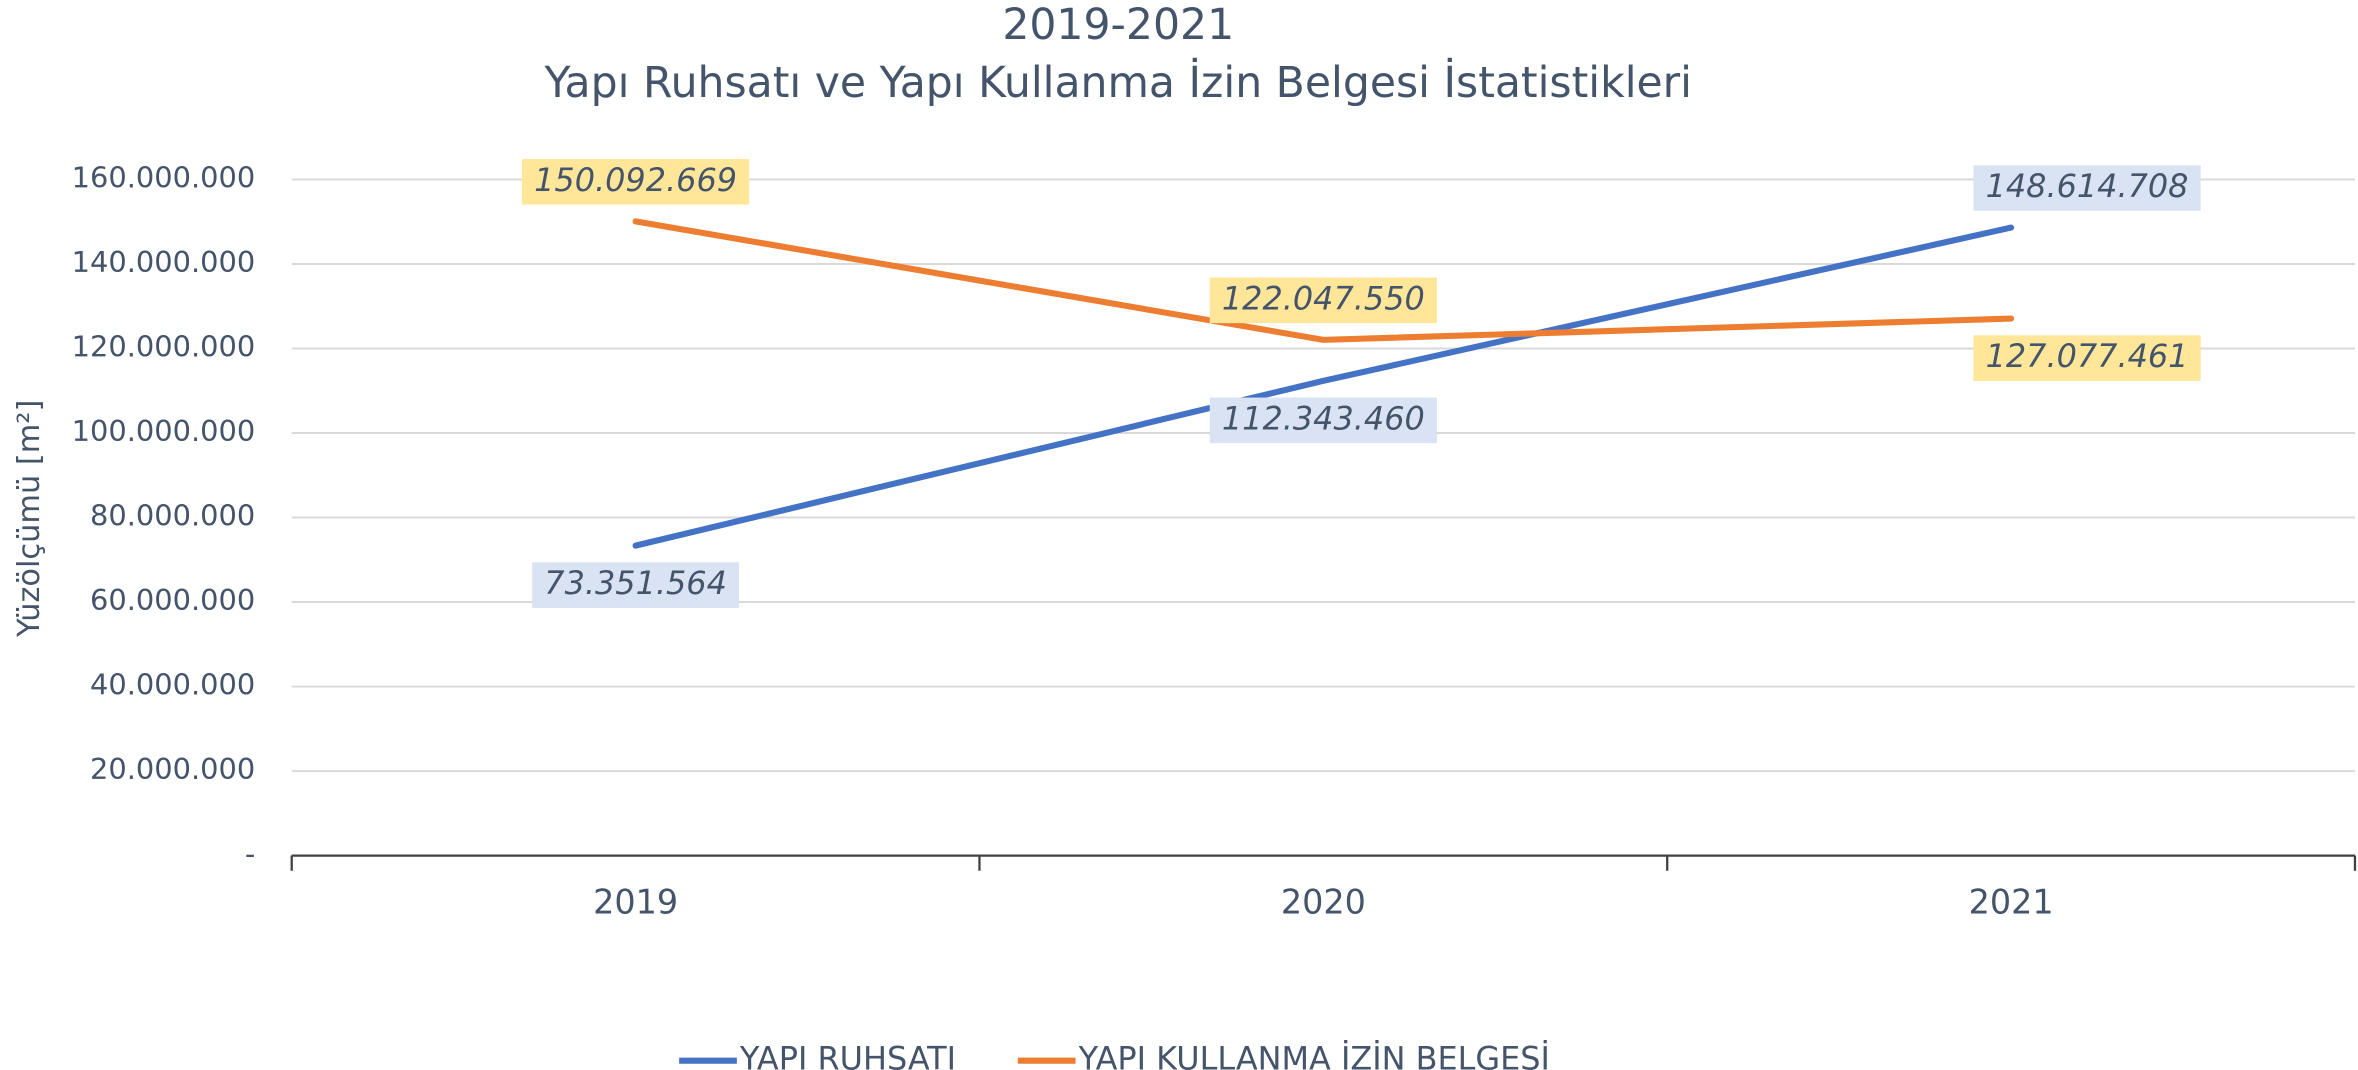  Describe the element at coordinates (250, 854) in the screenshot. I see `y-tick-label: -` at that location.